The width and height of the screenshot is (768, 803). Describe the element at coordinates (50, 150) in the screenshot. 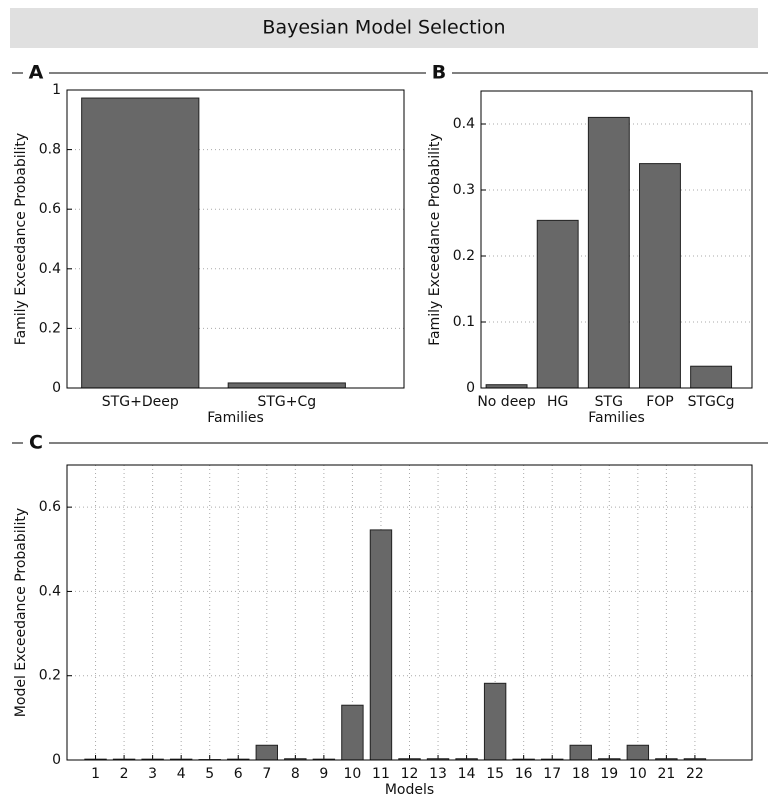

I see `y-tick-label: 0.8` at that location.